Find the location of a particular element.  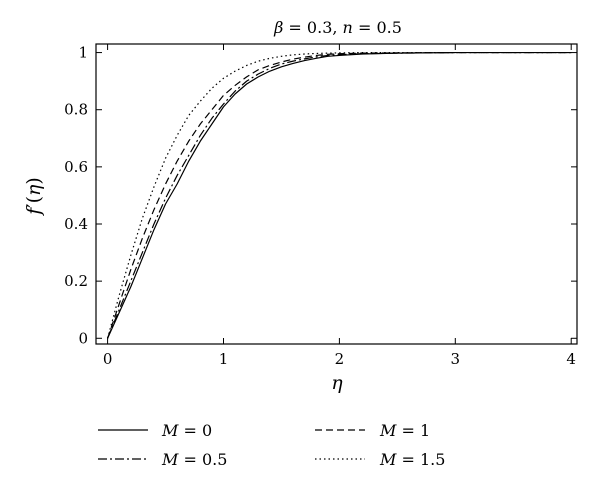

y-axis-label-var: η is located at coordinates (34, 190).